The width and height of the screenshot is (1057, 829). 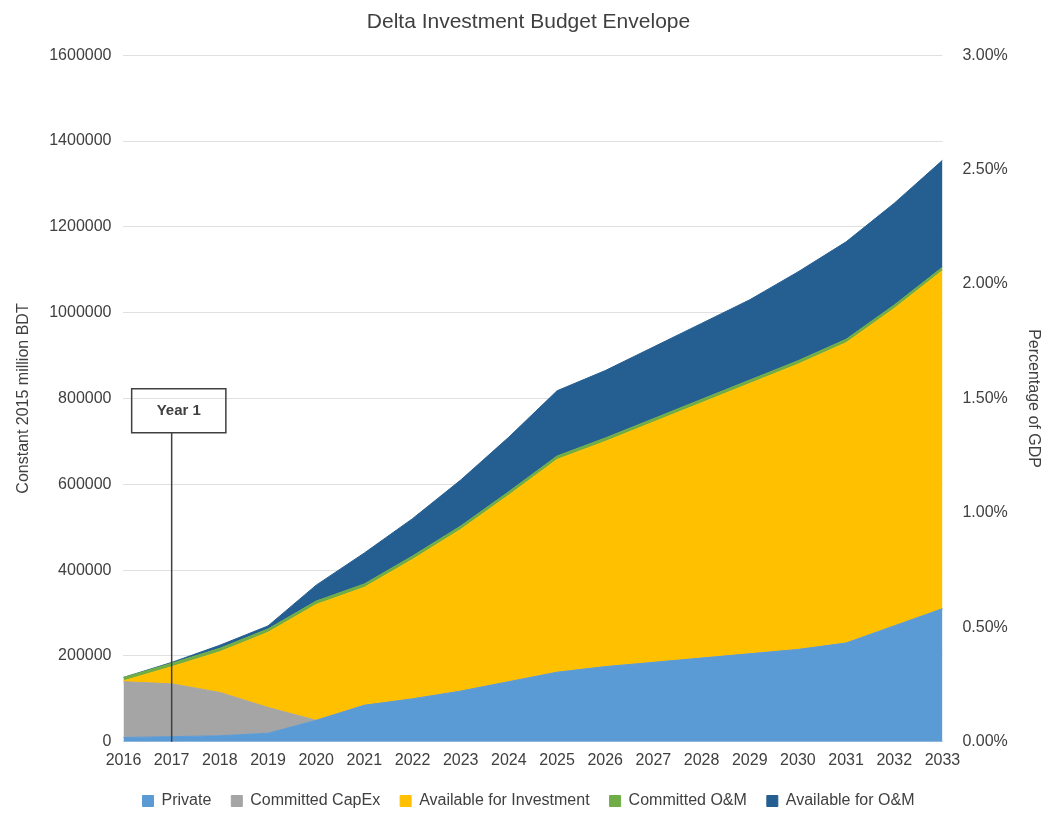 What do you see at coordinates (985, 397) in the screenshot?
I see `y2-tick-label: 1.50%` at bounding box center [985, 397].